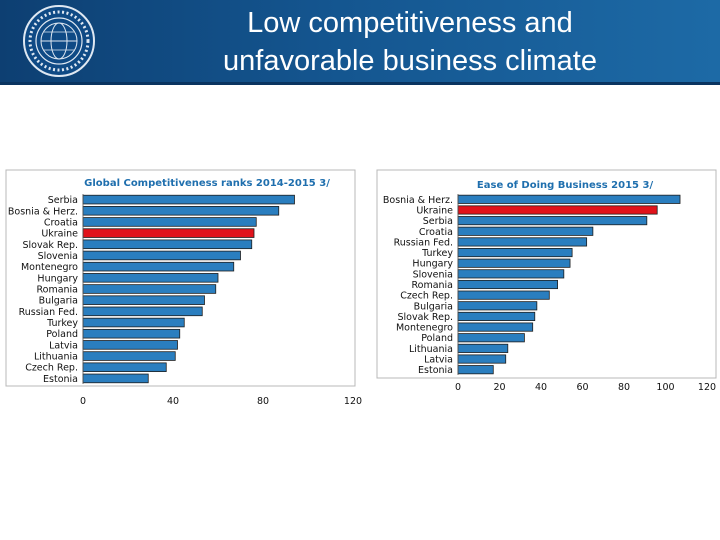 This screenshot has height=540, width=720. What do you see at coordinates (425, 317) in the screenshot?
I see `edb-category-label-11: Slovak Rep.` at bounding box center [425, 317].